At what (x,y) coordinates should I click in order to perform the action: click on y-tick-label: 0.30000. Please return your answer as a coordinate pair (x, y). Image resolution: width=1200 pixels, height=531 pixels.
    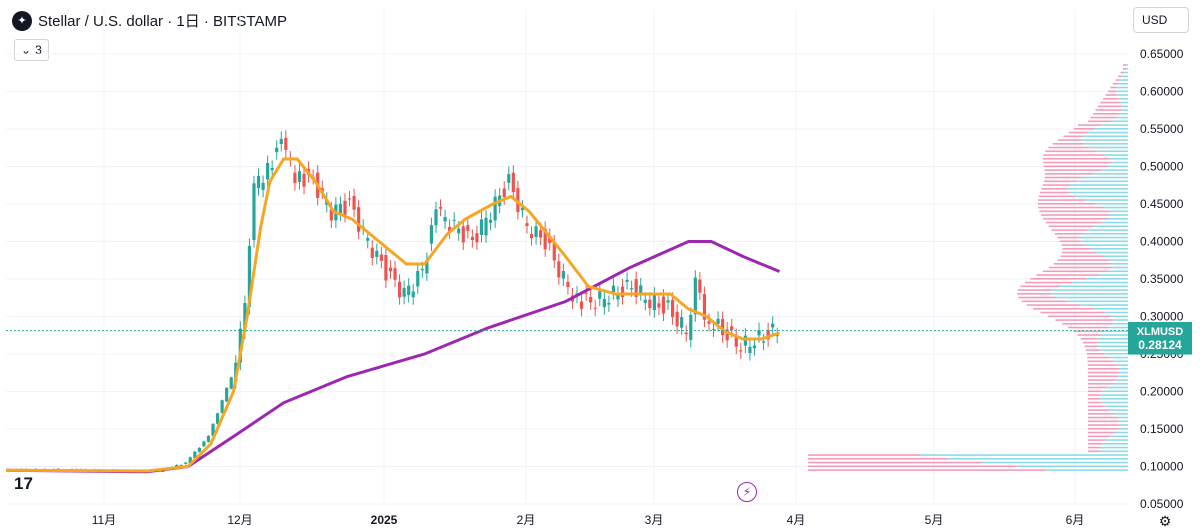
    Looking at the image, I should click on (1162, 317).